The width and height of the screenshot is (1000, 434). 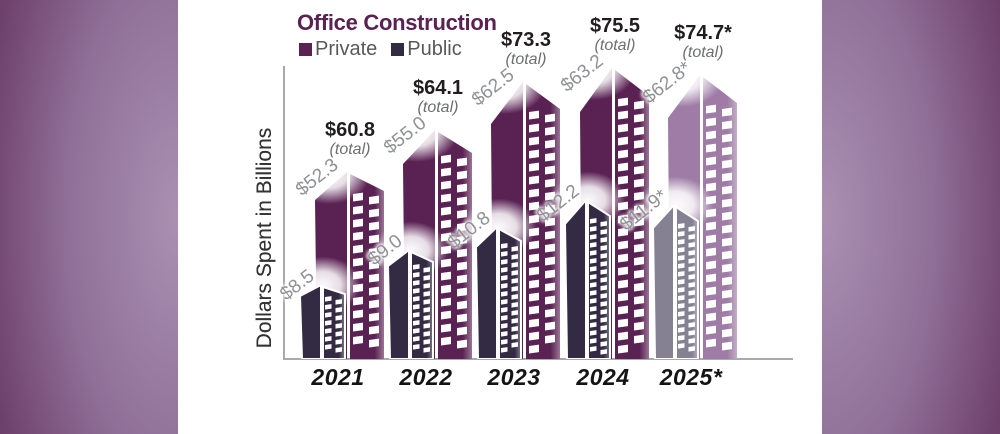 What do you see at coordinates (434, 49) in the screenshot?
I see `legend-label-public: Public` at bounding box center [434, 49].